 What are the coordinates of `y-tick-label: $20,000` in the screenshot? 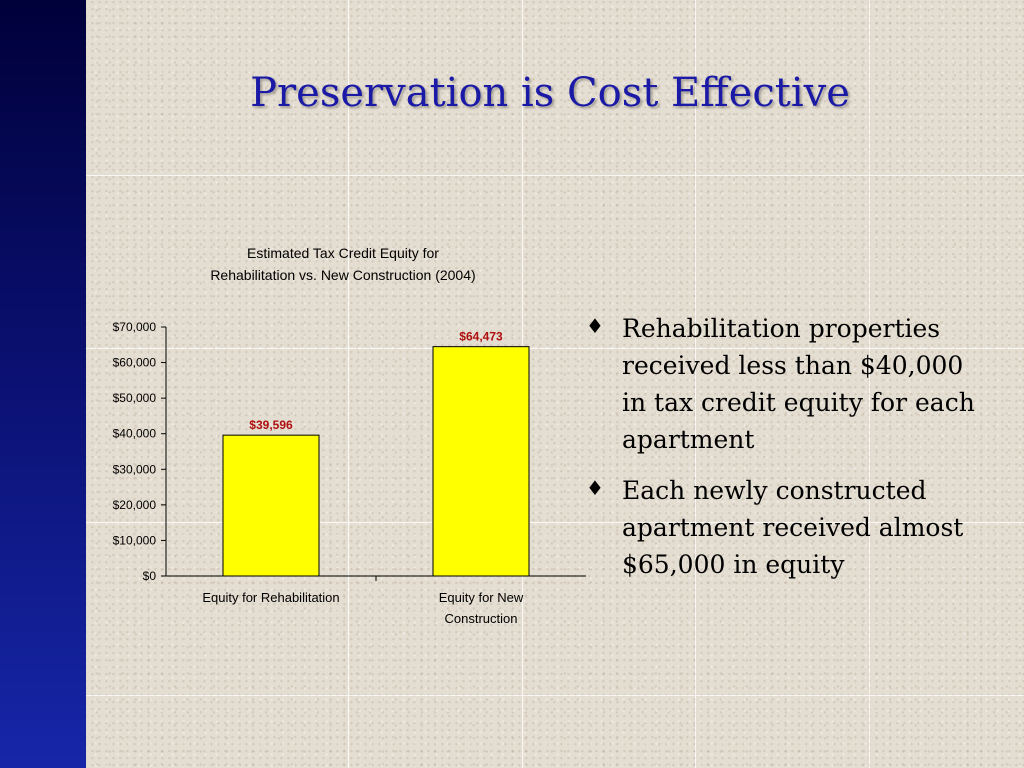 It's located at (135, 505).